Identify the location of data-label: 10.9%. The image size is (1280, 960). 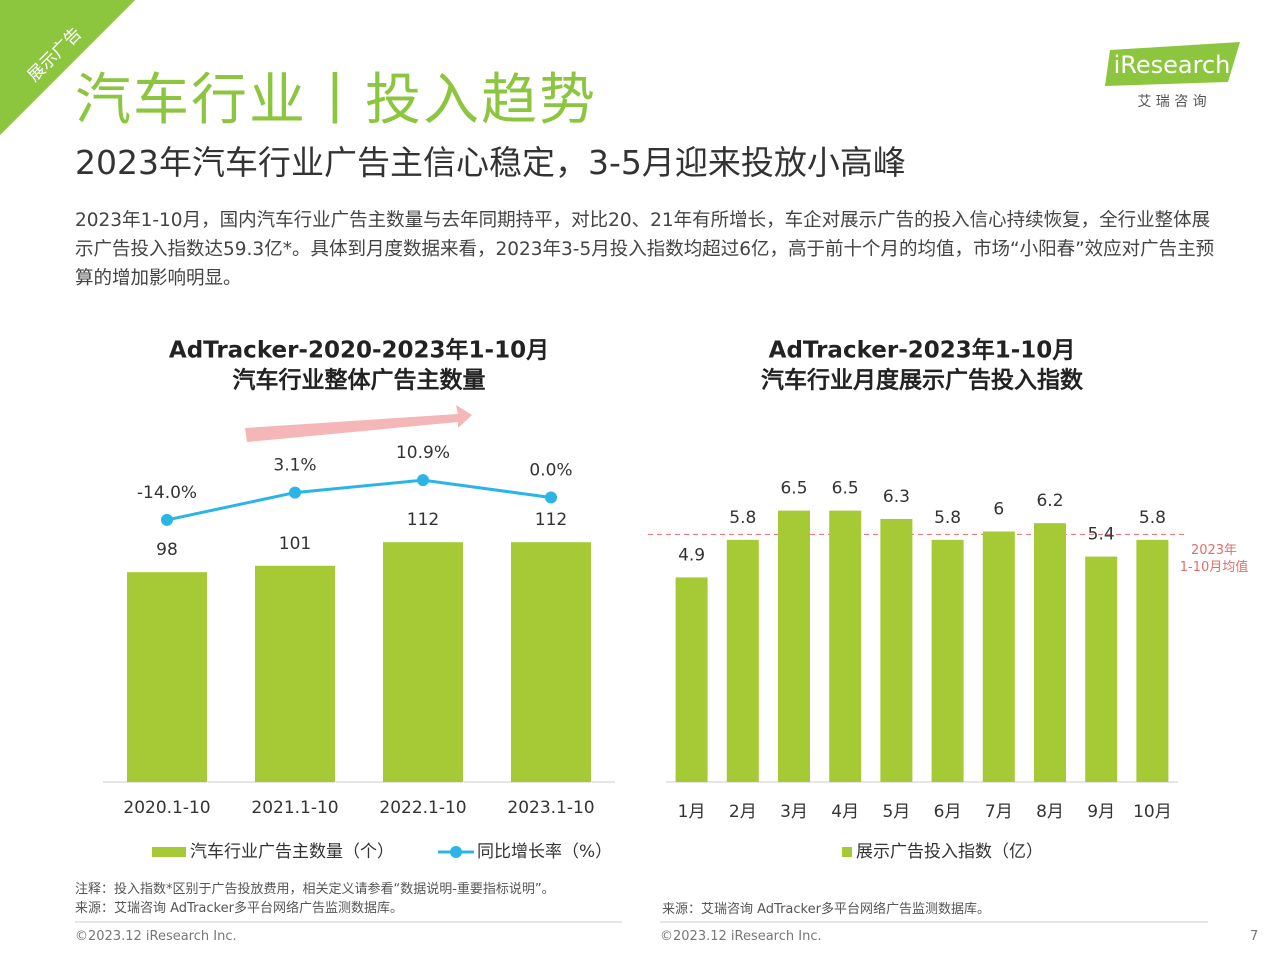
(423, 453).